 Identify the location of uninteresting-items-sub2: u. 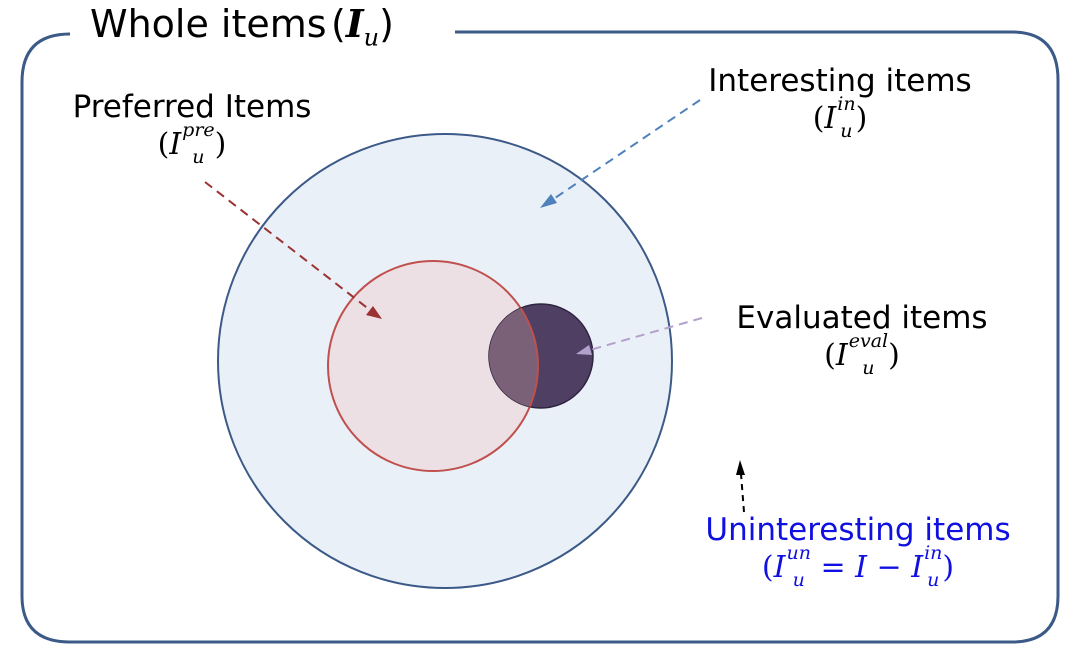
(933, 580).